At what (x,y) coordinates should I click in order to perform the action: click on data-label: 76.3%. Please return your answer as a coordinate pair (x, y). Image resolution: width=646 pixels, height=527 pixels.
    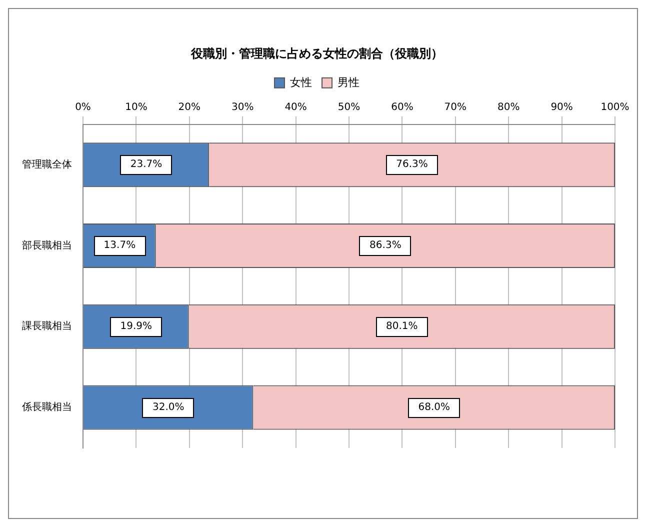
    Looking at the image, I should click on (412, 164).